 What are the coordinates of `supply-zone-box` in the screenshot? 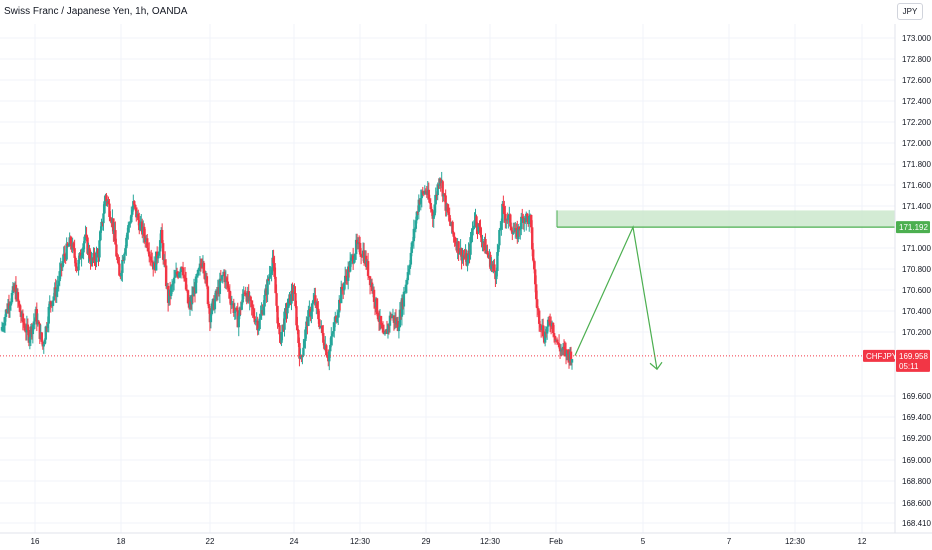 It's located at (726, 219).